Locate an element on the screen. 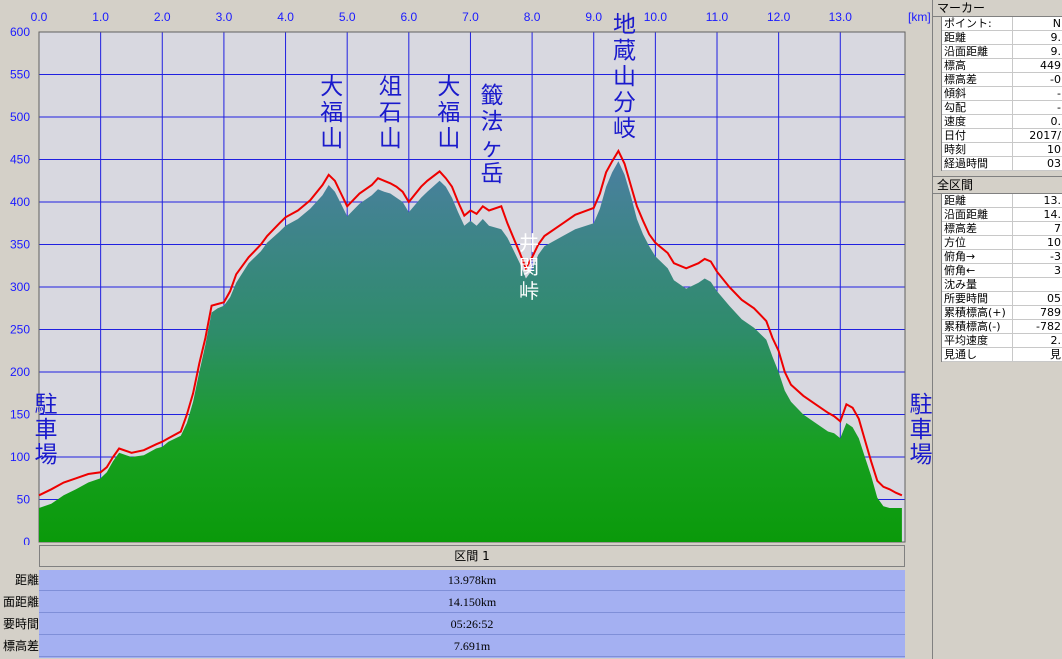  panel-value: 13. is located at coordinates (1037, 200).